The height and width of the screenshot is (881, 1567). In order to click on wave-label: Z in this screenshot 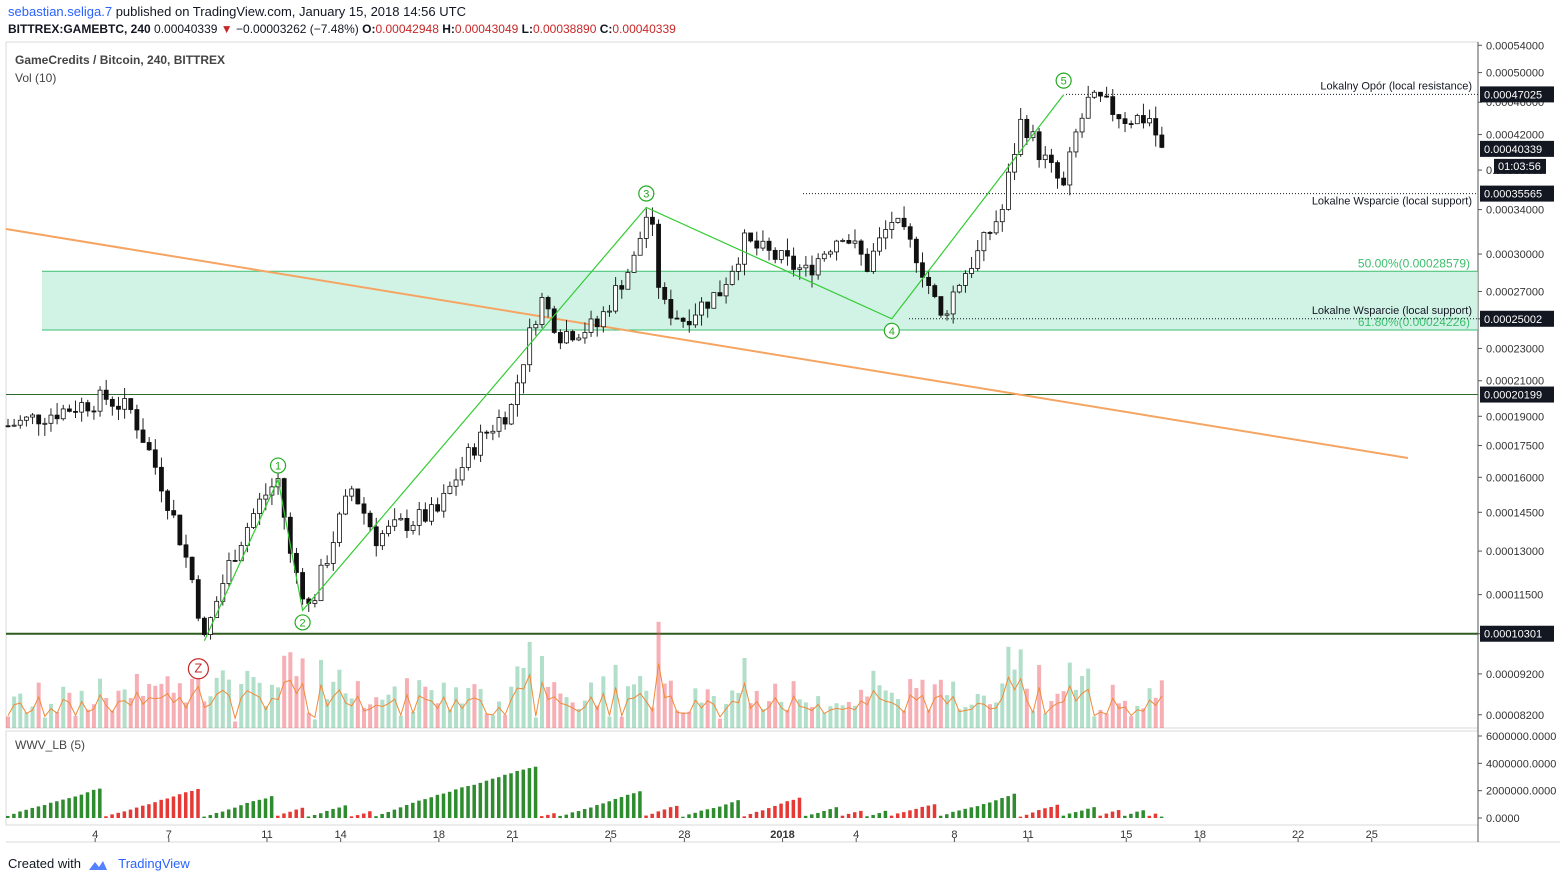, I will do `click(198, 668)`.